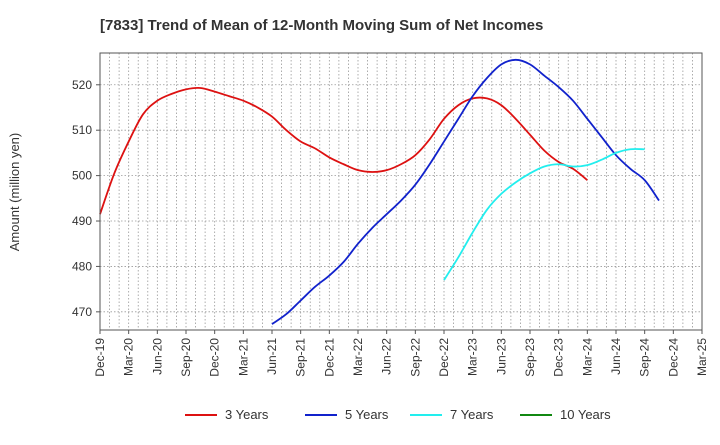  Describe the element at coordinates (472, 414) in the screenshot. I see `legend-label-7-years: 7 Years` at that location.